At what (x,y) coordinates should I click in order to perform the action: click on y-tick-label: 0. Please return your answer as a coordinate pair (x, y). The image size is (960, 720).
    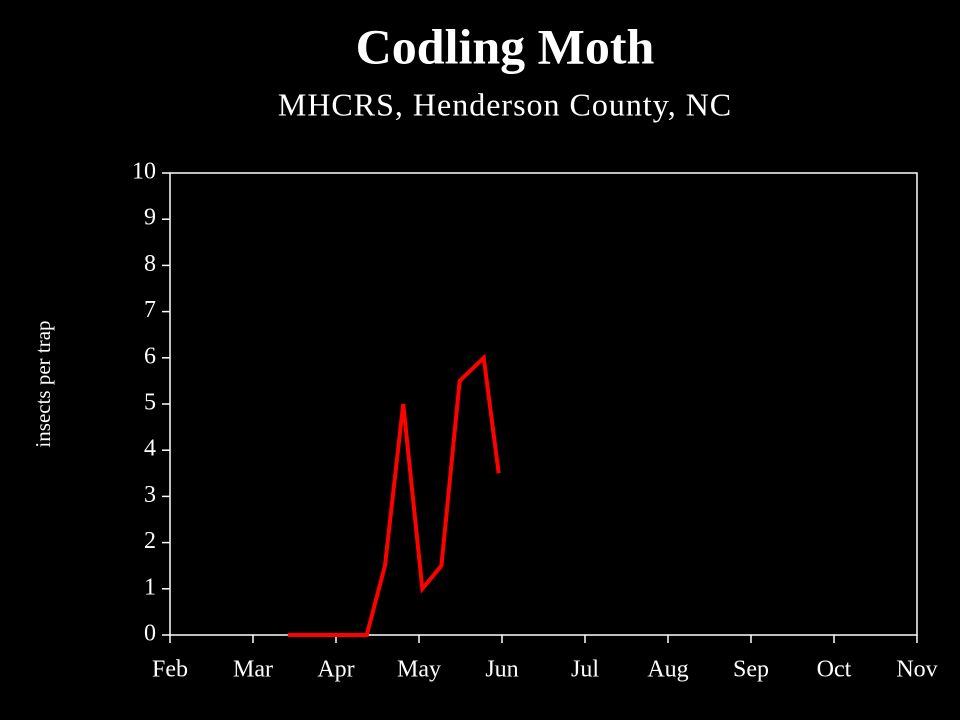
    Looking at the image, I should click on (150, 634).